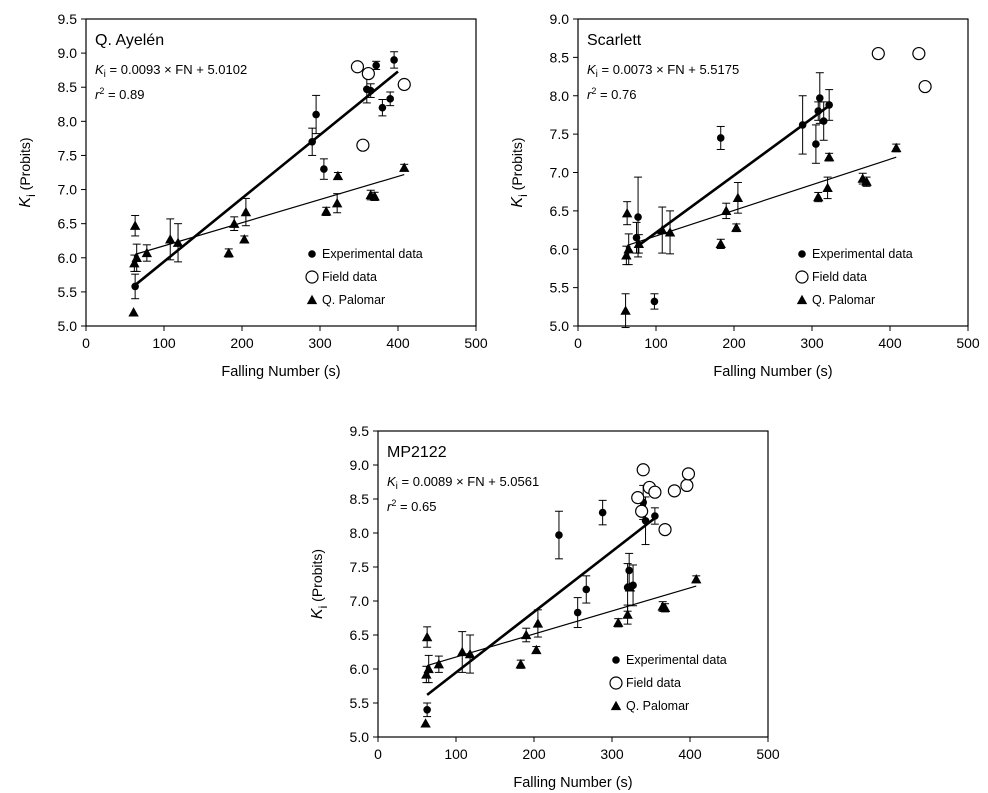 This screenshot has width=988, height=793. Describe the element at coordinates (124, 94) in the screenshot. I see `r-squared-text: = 0.89` at that location.